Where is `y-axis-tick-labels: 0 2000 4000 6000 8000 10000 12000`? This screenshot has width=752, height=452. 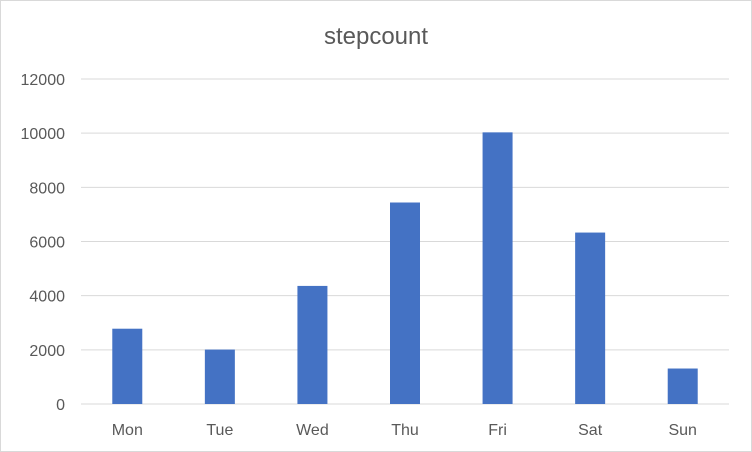 y-axis-tick-labels: 0 2000 4000 6000 8000 10000 12000 is located at coordinates (43, 243).